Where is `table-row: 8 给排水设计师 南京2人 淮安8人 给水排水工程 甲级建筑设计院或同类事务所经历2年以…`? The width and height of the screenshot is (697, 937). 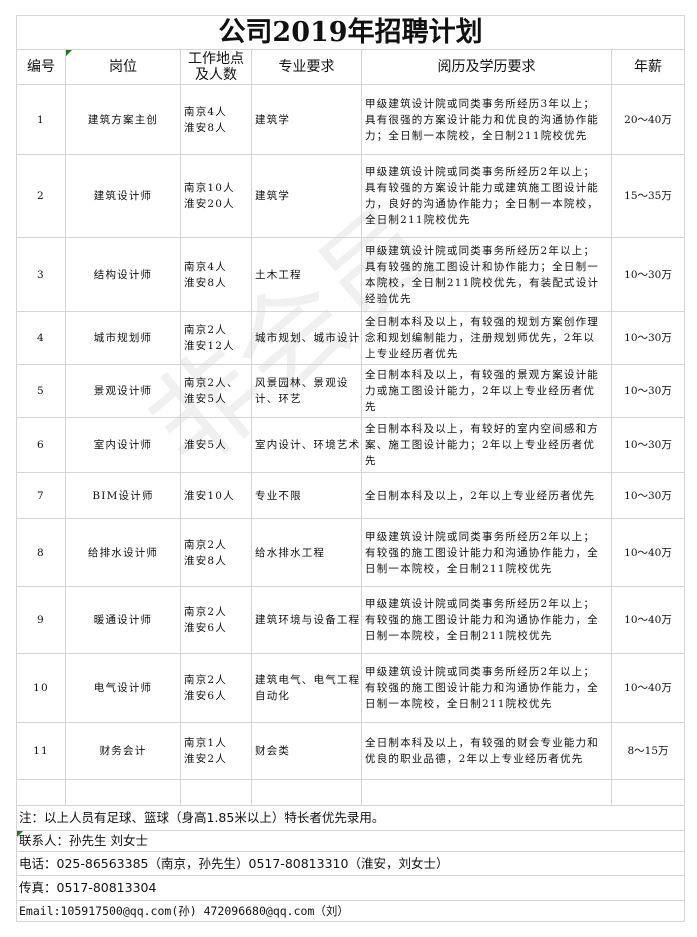 table-row: 8 给排水设计师 南京2人 淮安8人 给水排水工程 甲级建筑设计院或同类事务所经历2年以… is located at coordinates (351, 552).